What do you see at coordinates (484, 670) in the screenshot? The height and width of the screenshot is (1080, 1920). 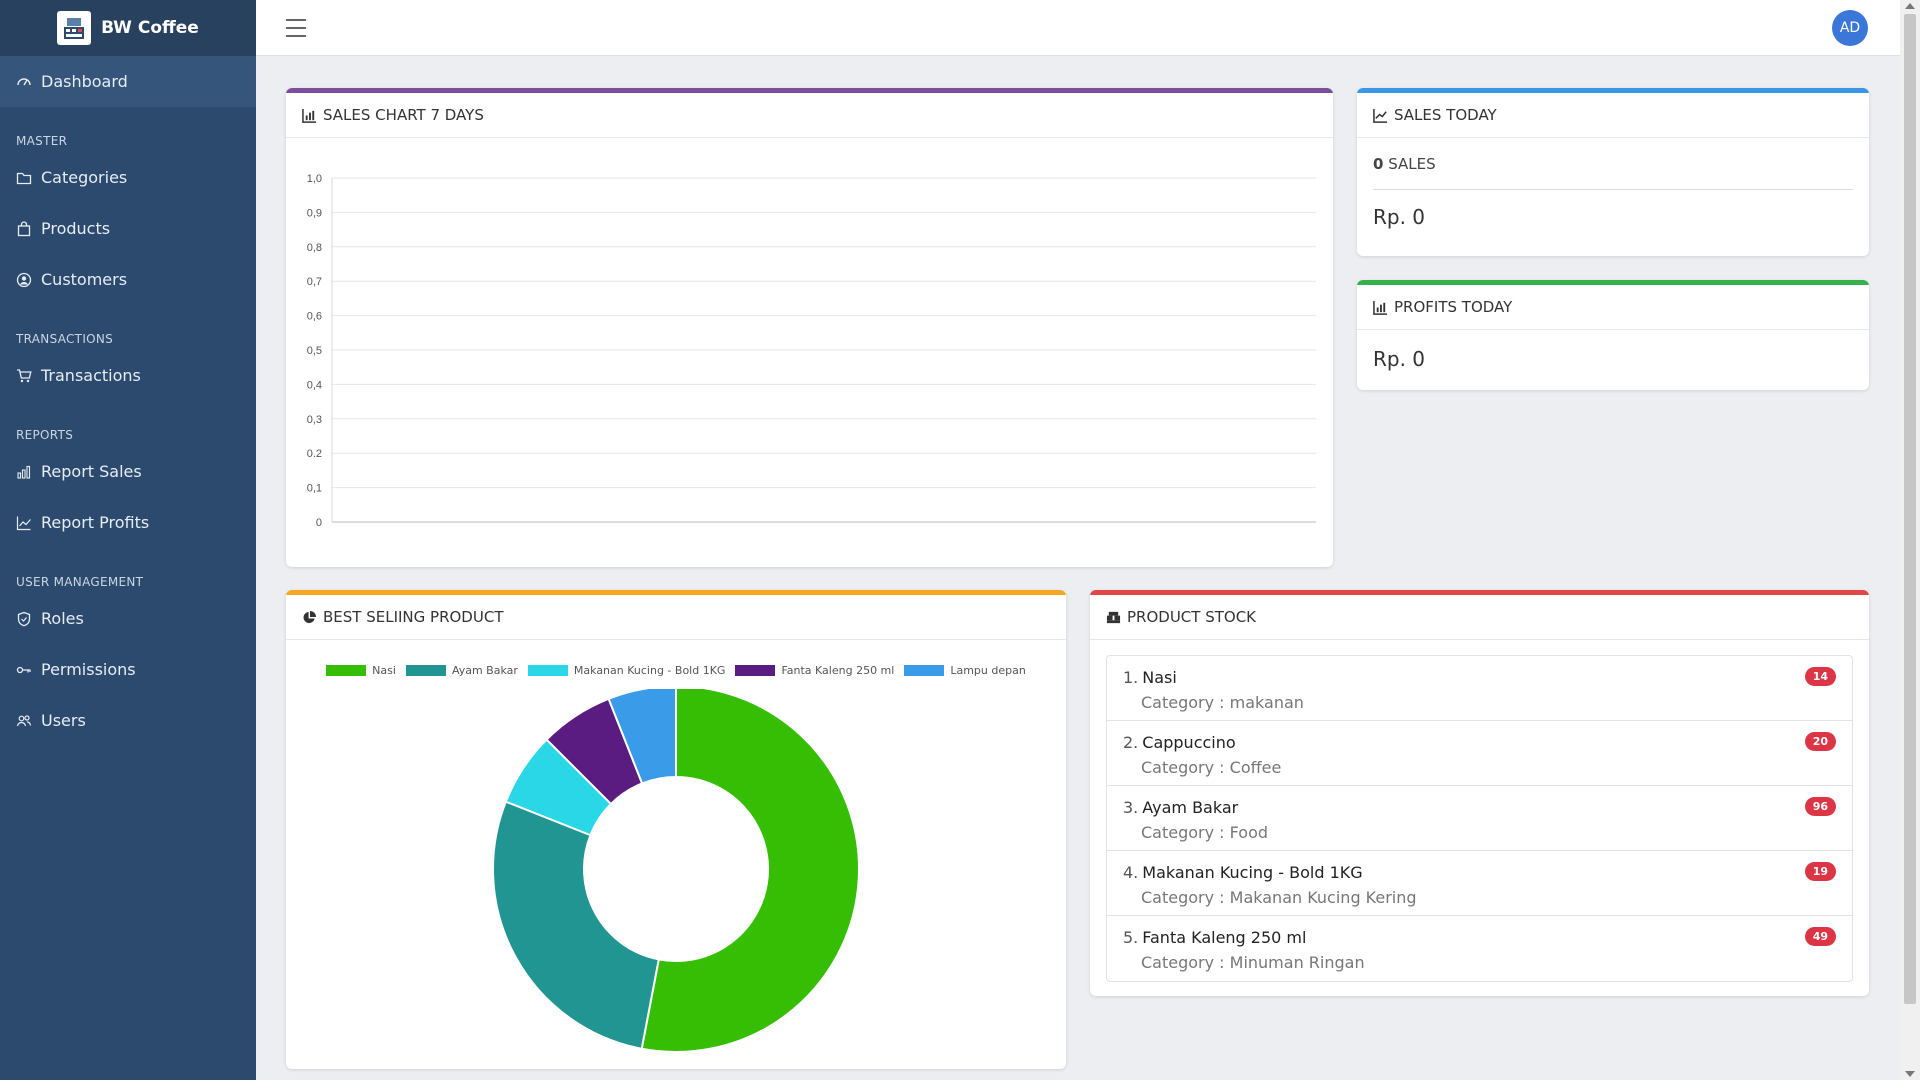 I see `legend-label: Ayam Bakar` at bounding box center [484, 670].